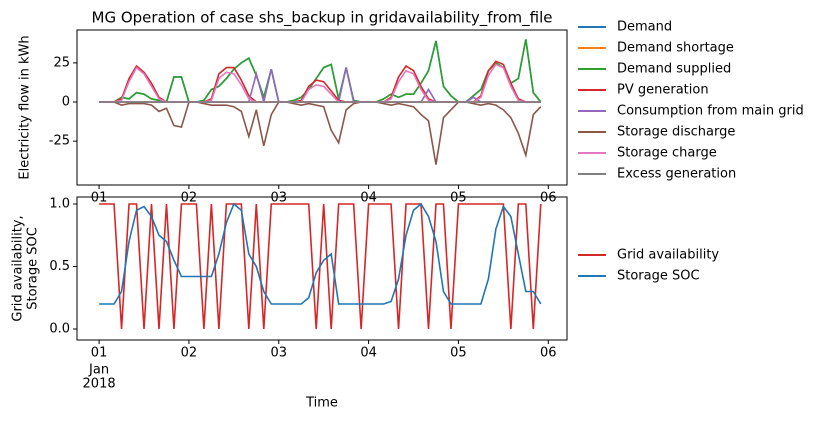 This screenshot has height=421, width=832. I want to click on legend-label: Demand shortage, so click(675, 48).